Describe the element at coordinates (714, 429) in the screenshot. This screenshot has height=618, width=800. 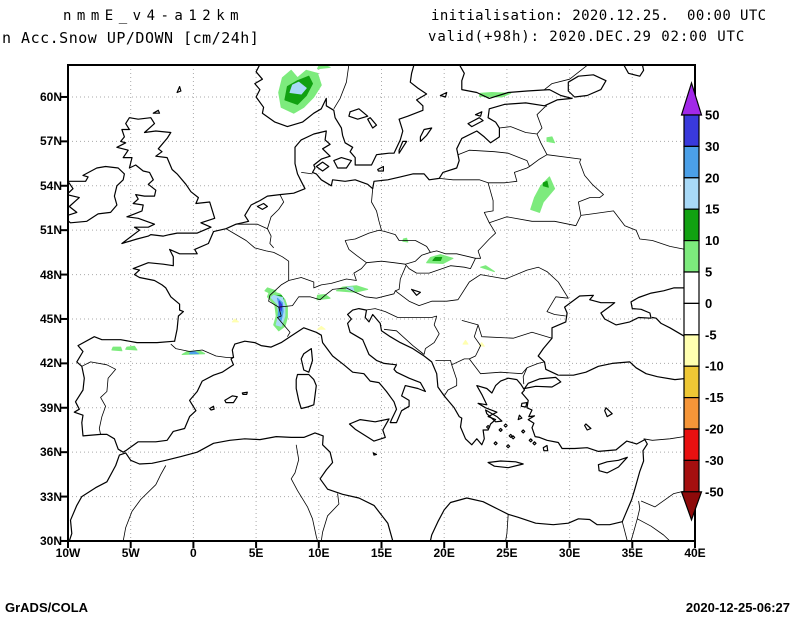
I see `colorbar-tick-label: -20` at that location.